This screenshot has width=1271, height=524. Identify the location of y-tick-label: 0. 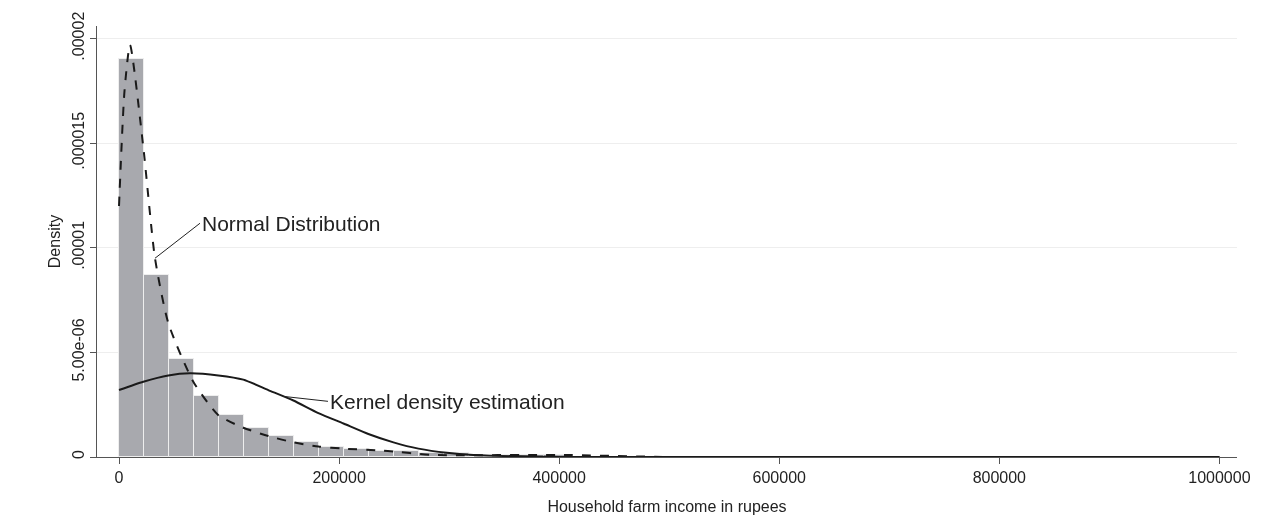
(78, 455).